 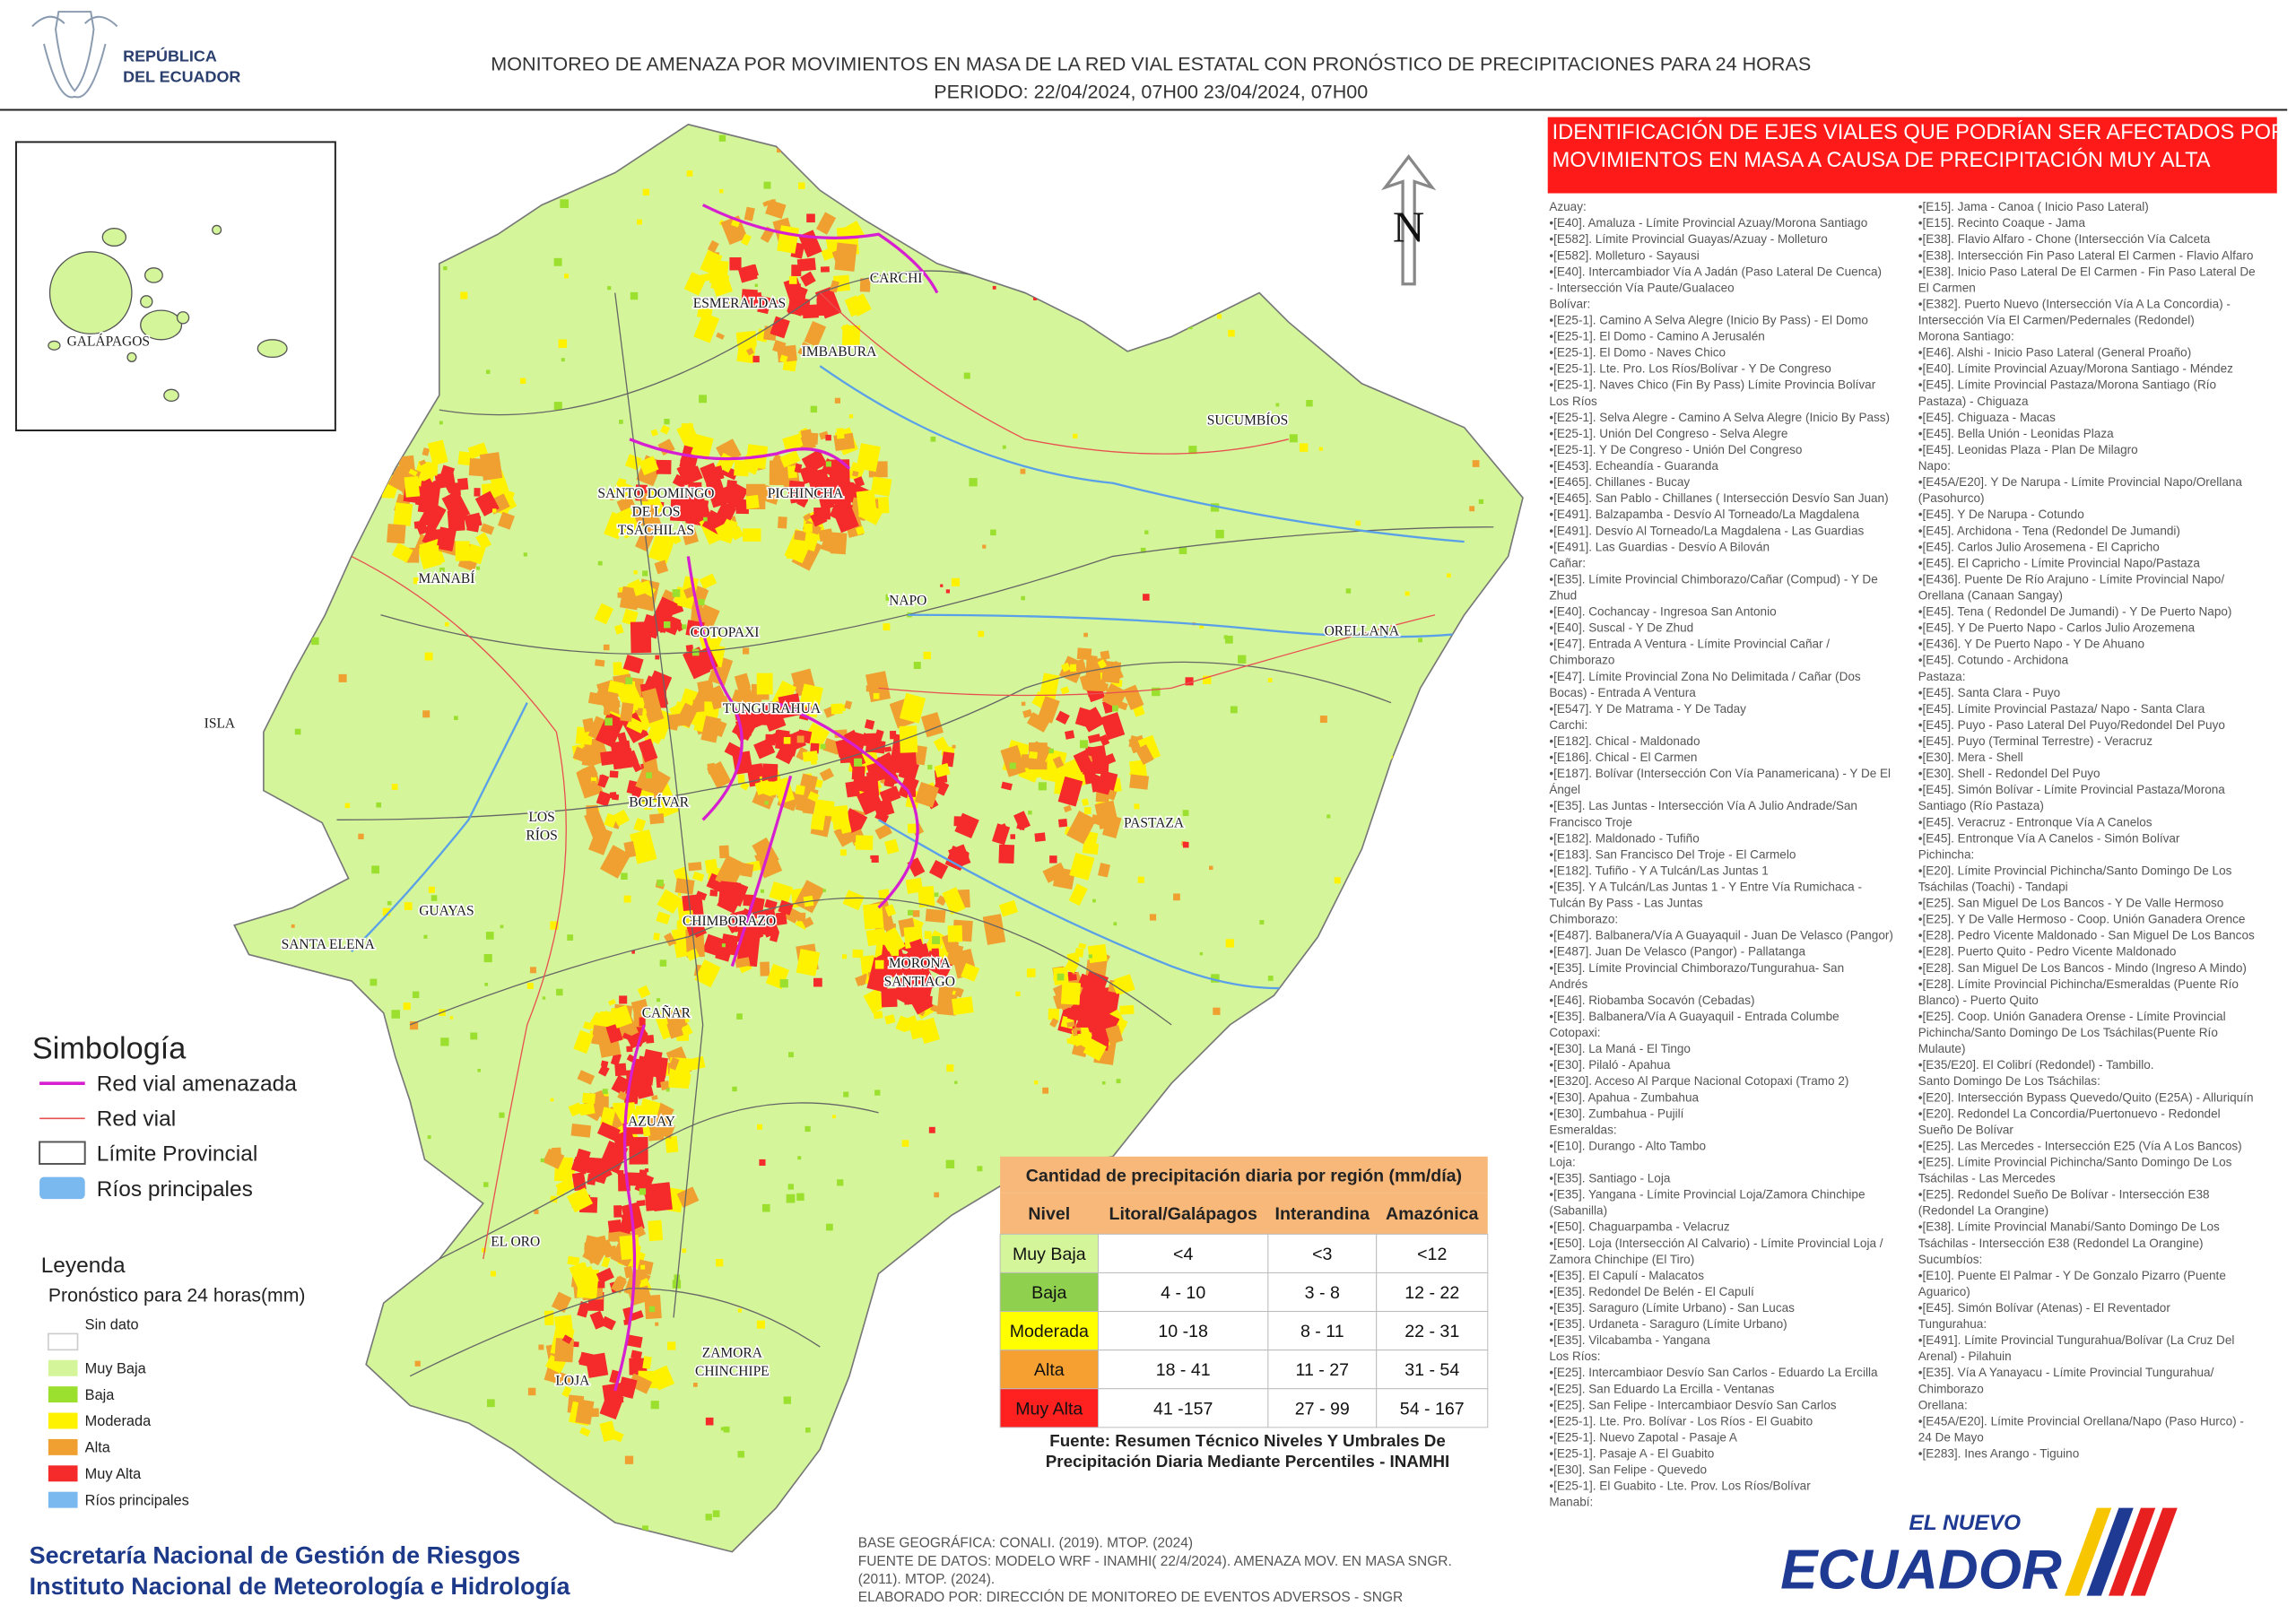 I want to click on stripe, so click(x=2088, y=1551).